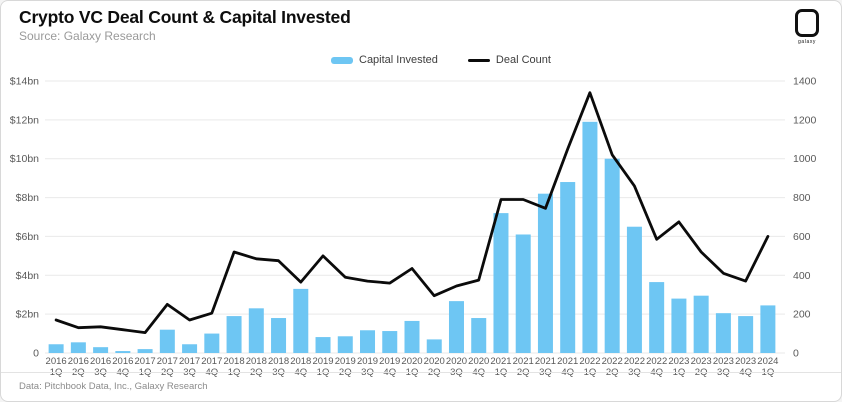  What do you see at coordinates (28, 315) in the screenshot?
I see `left-axis-tick: $2bn` at bounding box center [28, 315].